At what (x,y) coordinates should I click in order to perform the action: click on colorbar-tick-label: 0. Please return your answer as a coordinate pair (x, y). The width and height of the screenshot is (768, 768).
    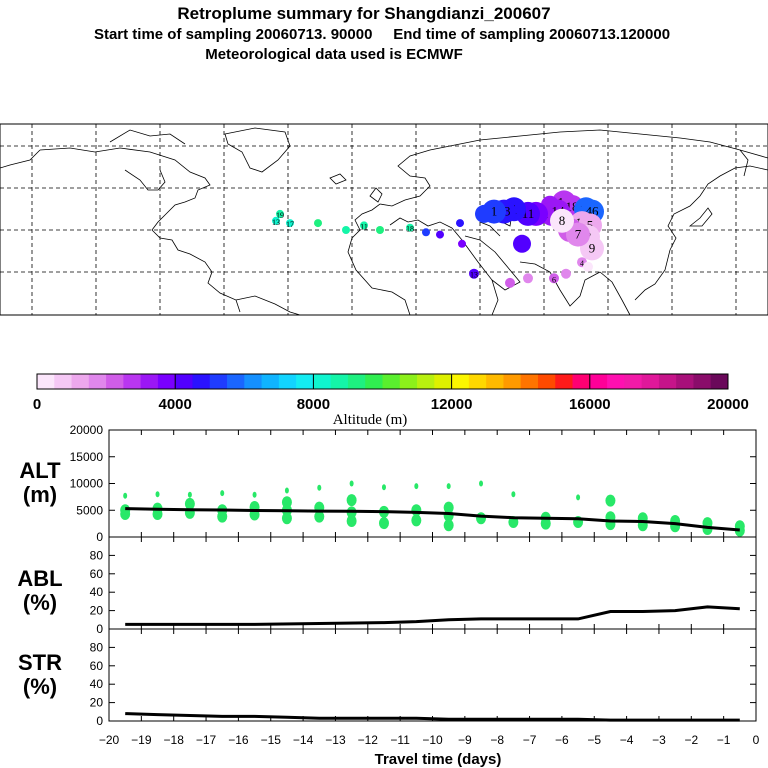
    Looking at the image, I should click on (37, 404).